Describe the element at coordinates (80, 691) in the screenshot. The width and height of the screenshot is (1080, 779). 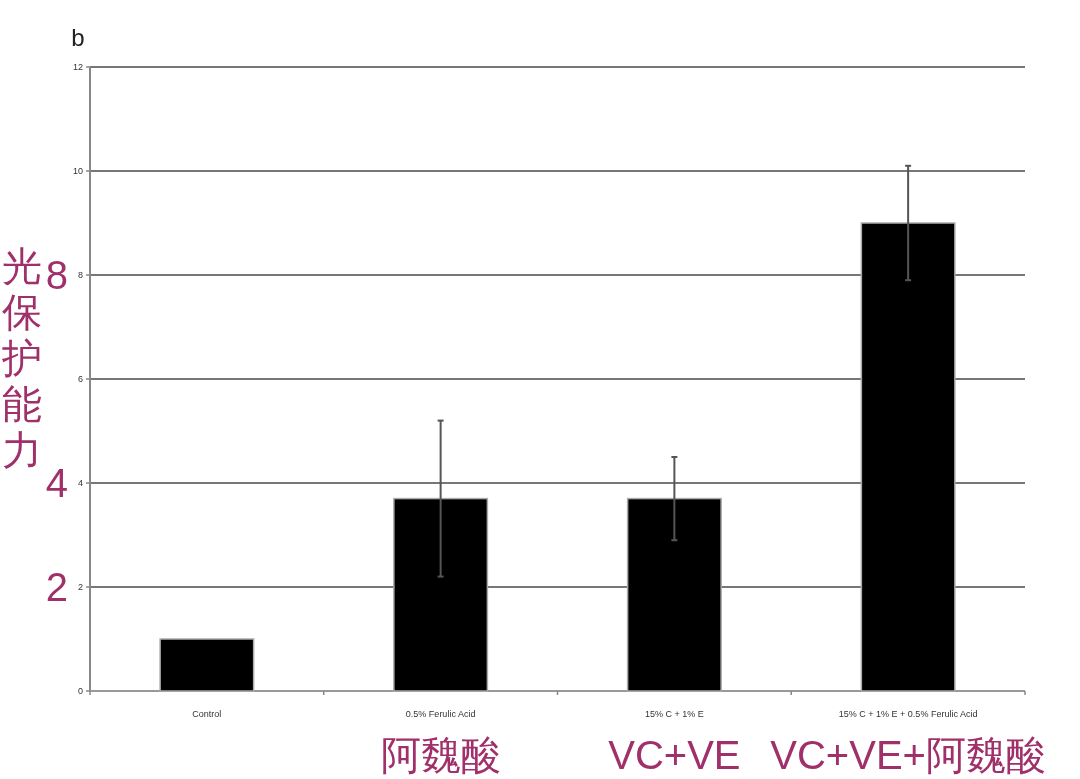
I see `y-tick-label: 0` at that location.